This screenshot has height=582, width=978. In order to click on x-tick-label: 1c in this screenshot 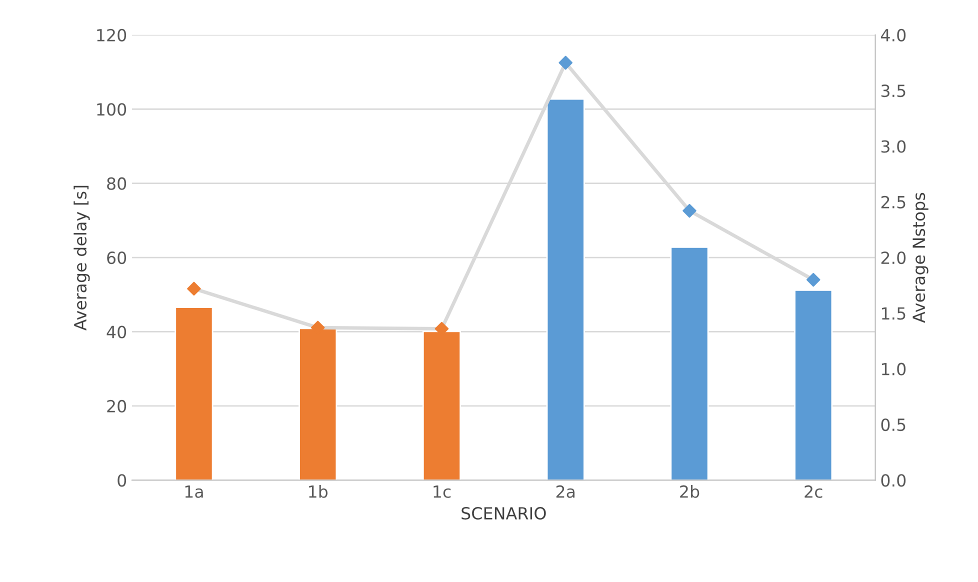, I will do `click(442, 492)`.